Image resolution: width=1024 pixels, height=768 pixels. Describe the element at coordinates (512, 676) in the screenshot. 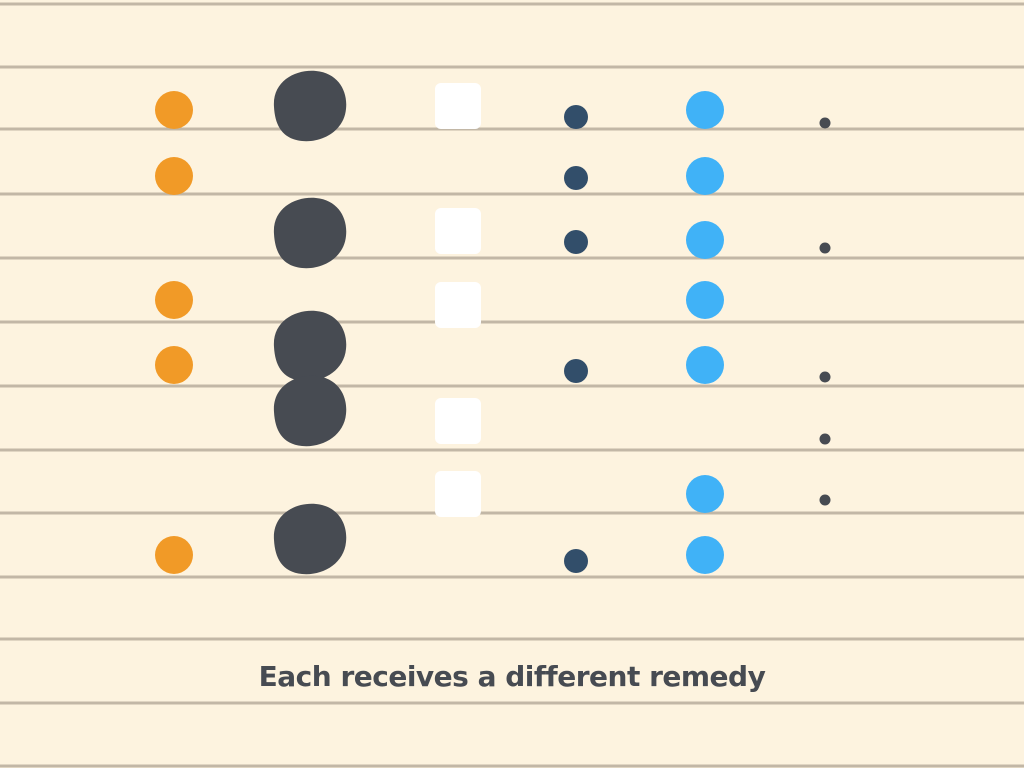

I see `caption-text: Each receives a different remedy` at that location.